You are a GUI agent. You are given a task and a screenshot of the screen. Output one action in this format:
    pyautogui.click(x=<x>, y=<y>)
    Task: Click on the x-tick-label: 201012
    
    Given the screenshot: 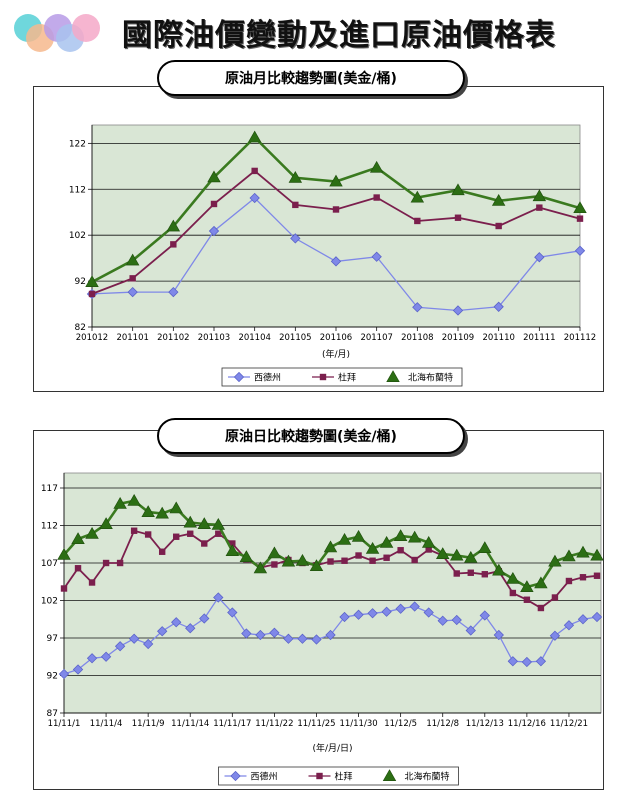 What is the action you would take?
    pyautogui.click(x=92, y=338)
    